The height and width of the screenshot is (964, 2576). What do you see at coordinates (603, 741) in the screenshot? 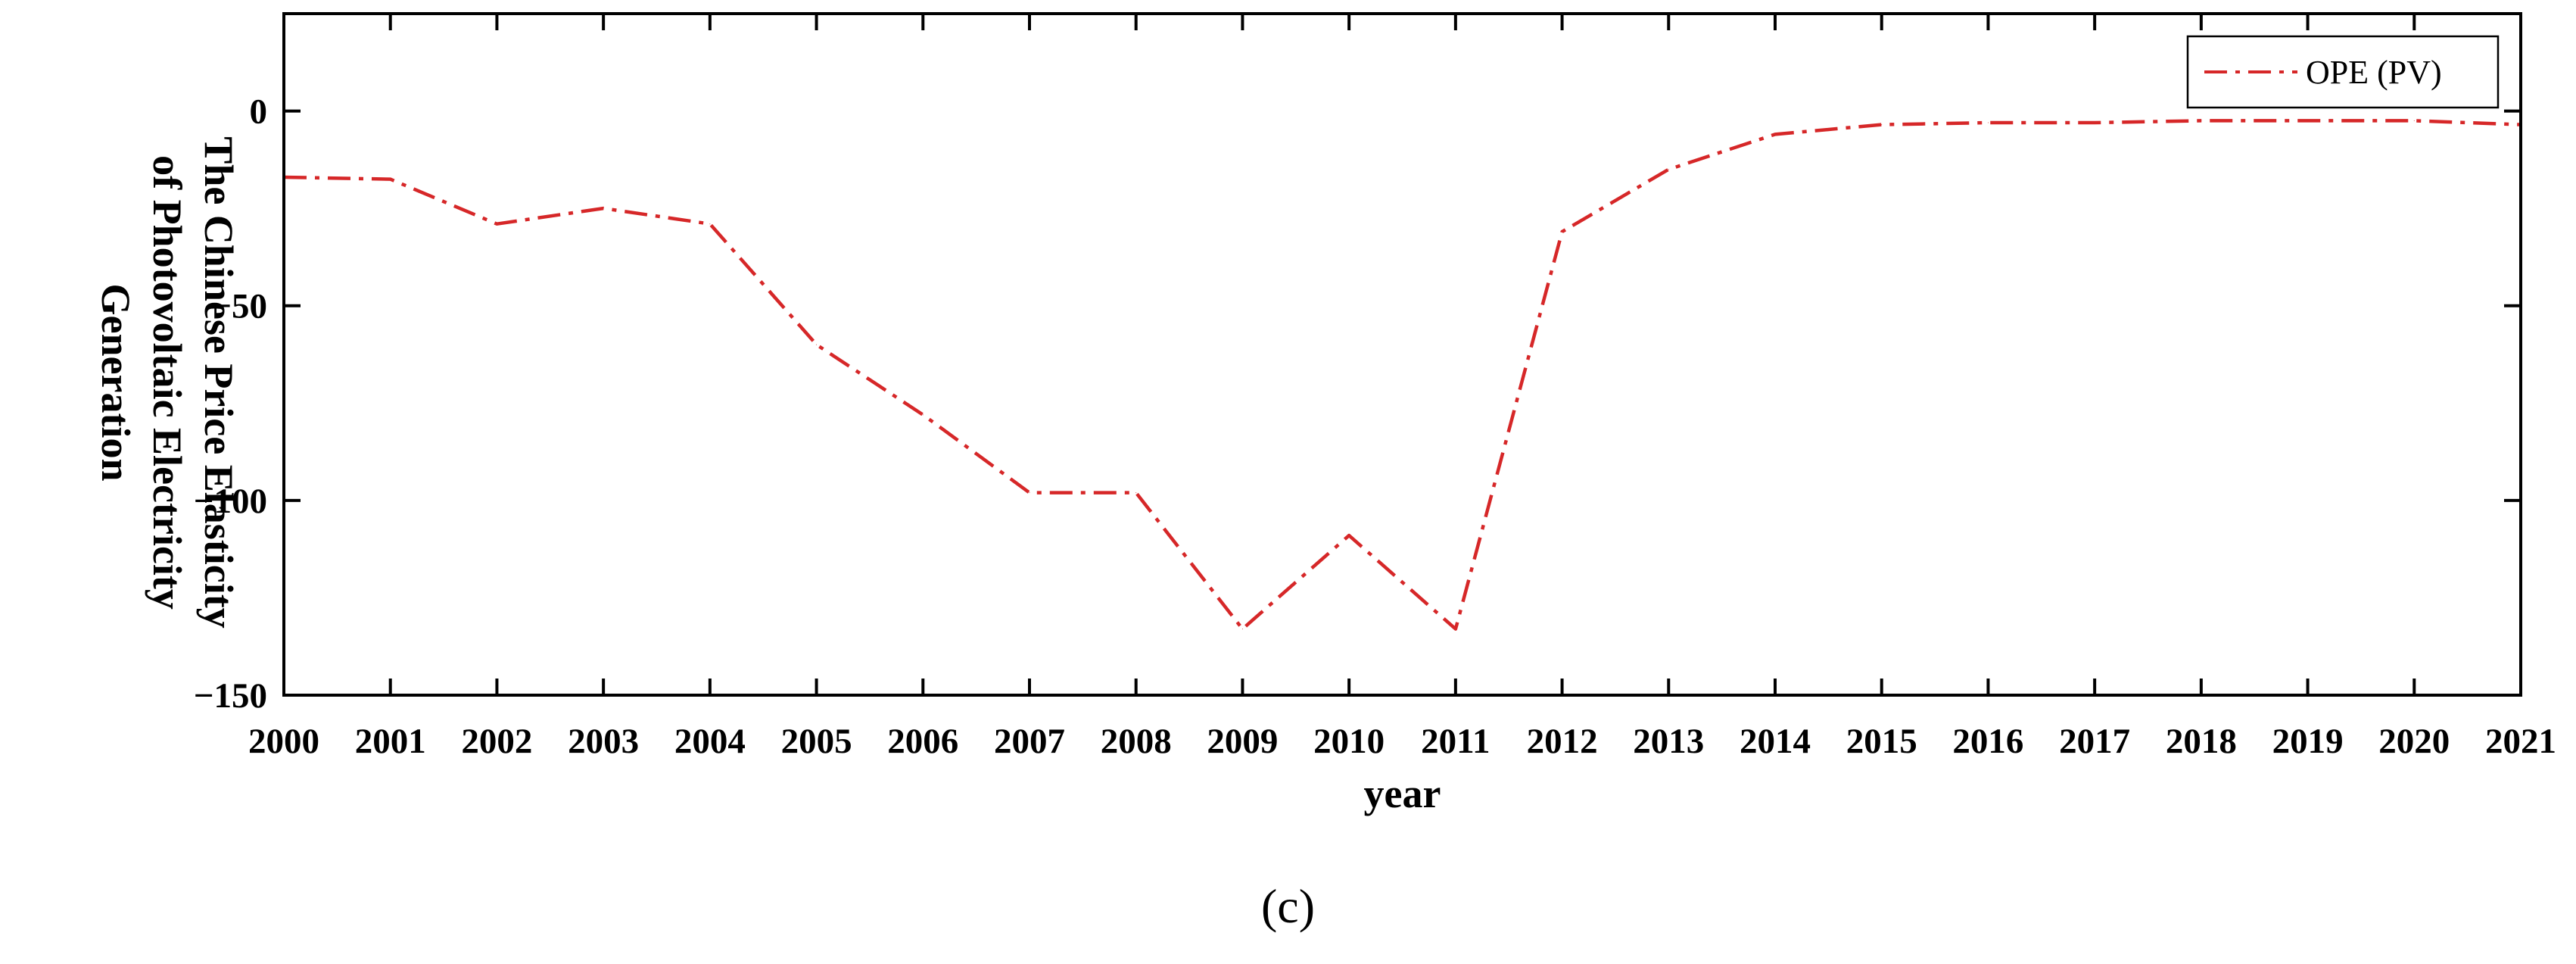
I see `x-tick-label: 2003` at bounding box center [603, 741].